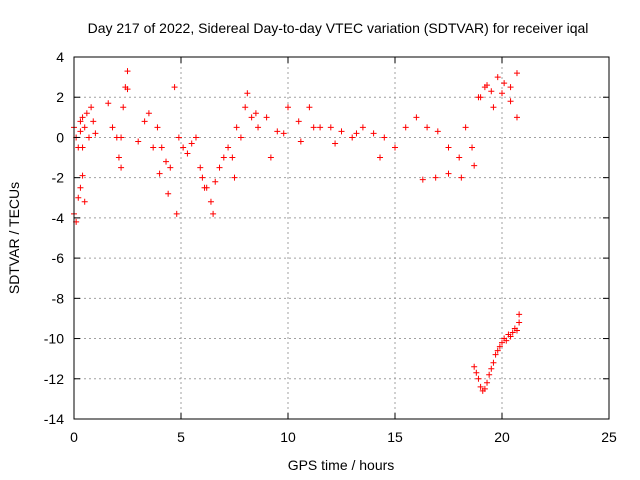 The height and width of the screenshot is (480, 640). What do you see at coordinates (14, 238) in the screenshot?
I see `y-axis-label: SDTVAR / TECUs` at bounding box center [14, 238].